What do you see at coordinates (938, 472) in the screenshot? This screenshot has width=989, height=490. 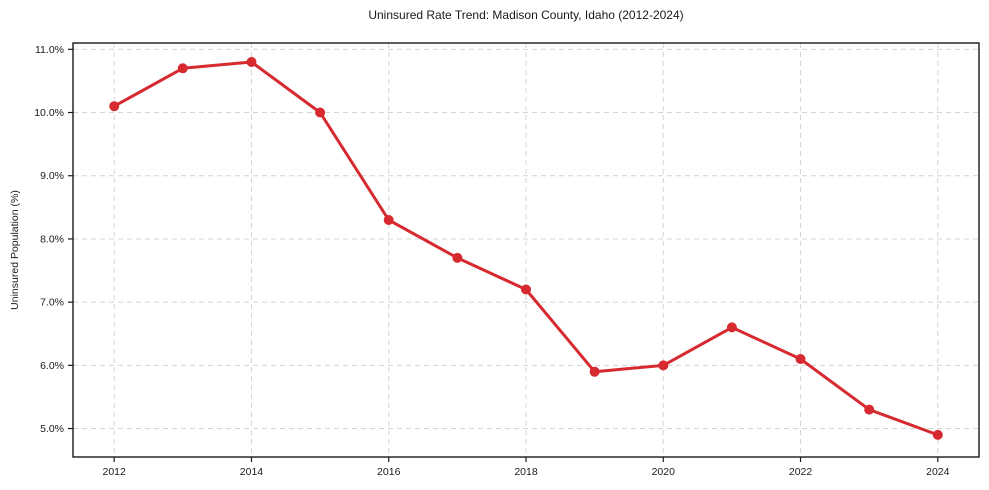 I see `x-tick-label: 2024` at bounding box center [938, 472].